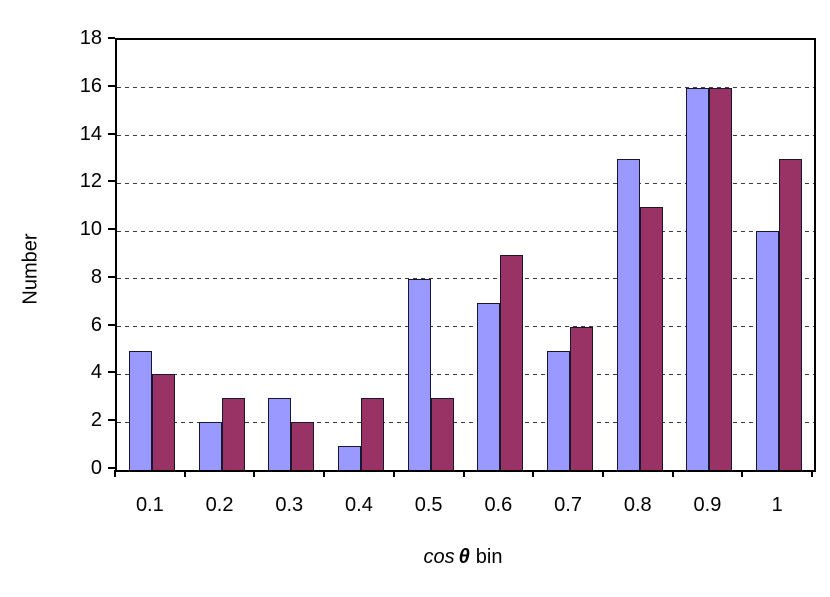 The image size is (830, 597). I want to click on y-tick-label-4: 4, so click(96, 372).